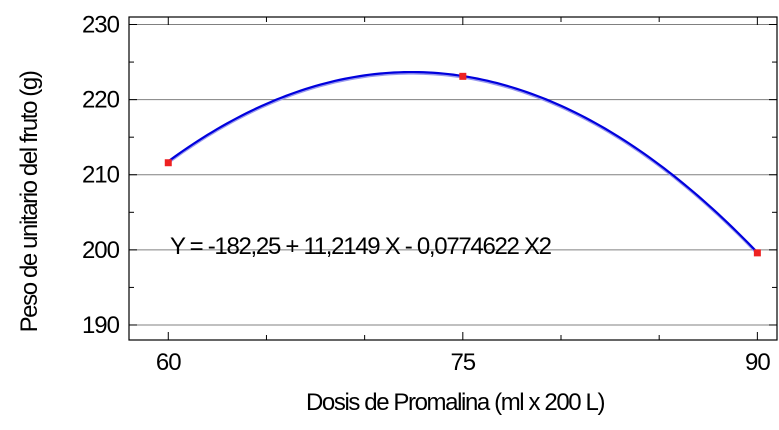  I want to click on y-tick-label: 230, so click(101, 25).